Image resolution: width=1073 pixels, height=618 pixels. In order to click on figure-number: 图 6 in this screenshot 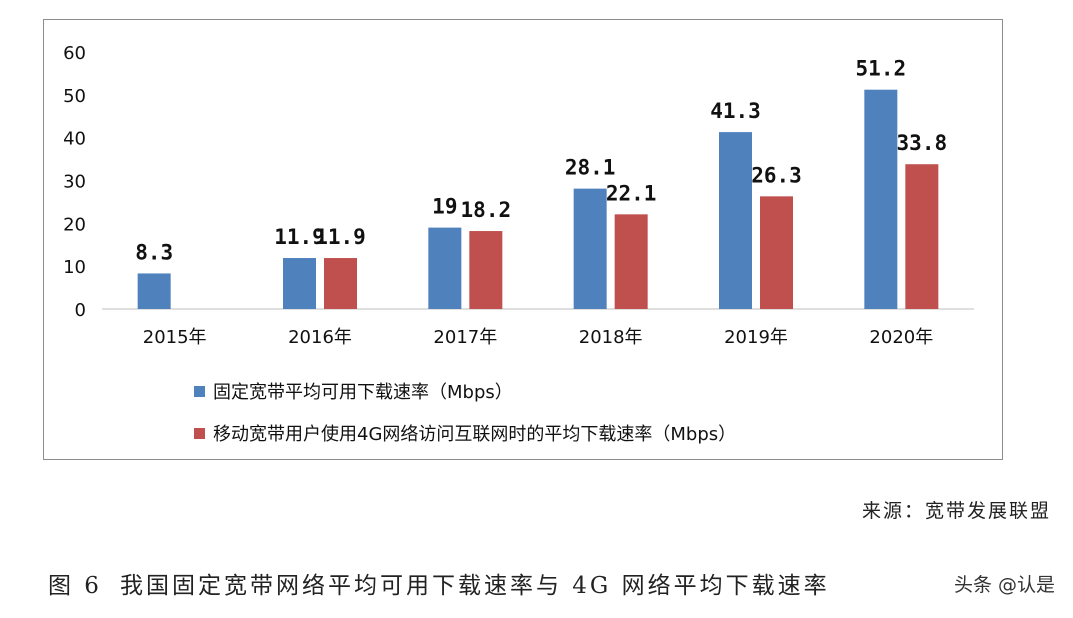, I will do `click(75, 586)`.